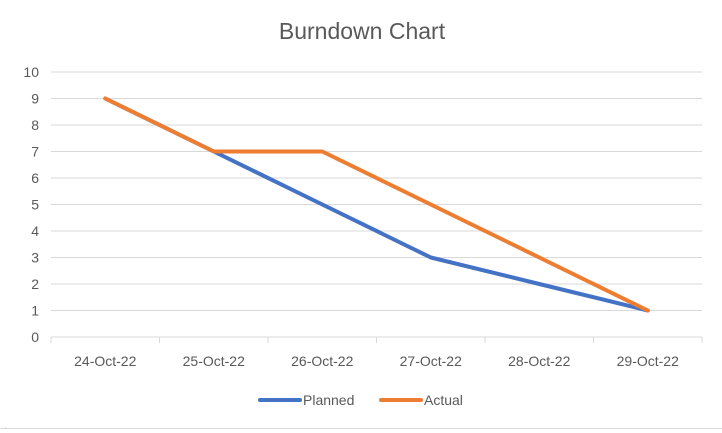 This screenshot has width=722, height=433. I want to click on sheet-edge-bottom, so click(361, 430).